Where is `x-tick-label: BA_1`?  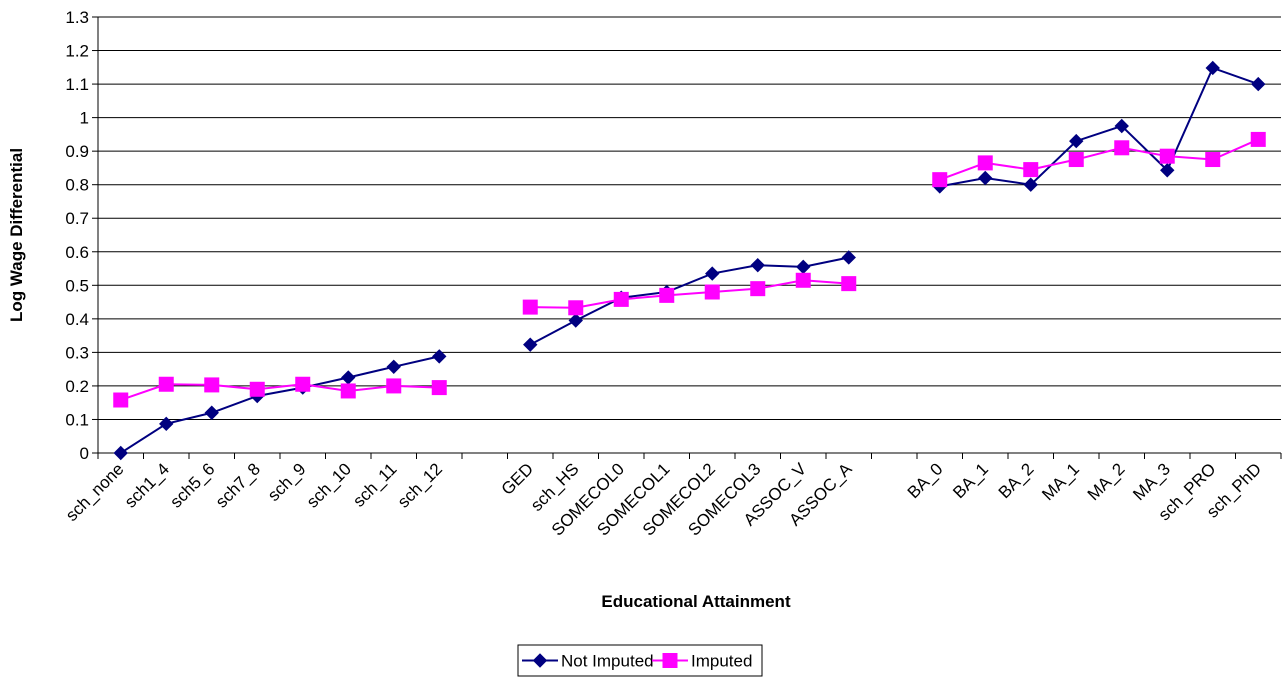
x-tick-label: BA_1 is located at coordinates (970, 480).